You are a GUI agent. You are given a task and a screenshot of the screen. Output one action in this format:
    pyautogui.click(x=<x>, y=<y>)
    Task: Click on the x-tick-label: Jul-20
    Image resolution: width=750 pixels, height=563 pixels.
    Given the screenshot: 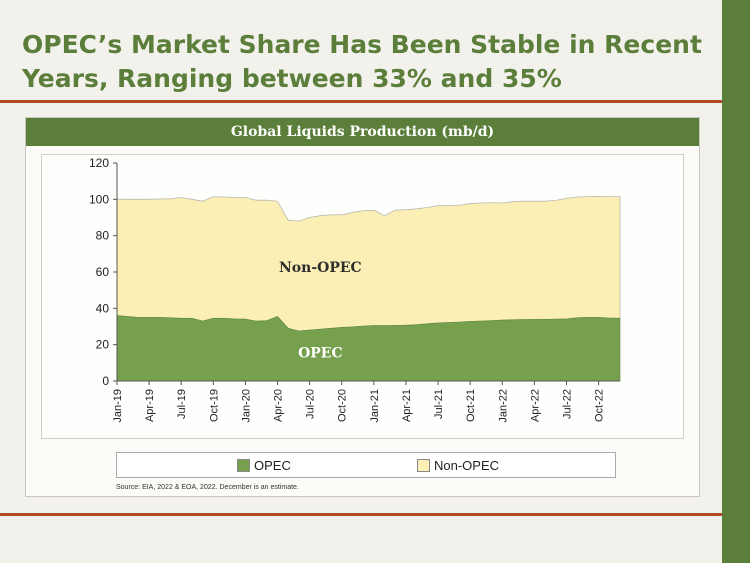 What is the action you would take?
    pyautogui.click(x=311, y=404)
    